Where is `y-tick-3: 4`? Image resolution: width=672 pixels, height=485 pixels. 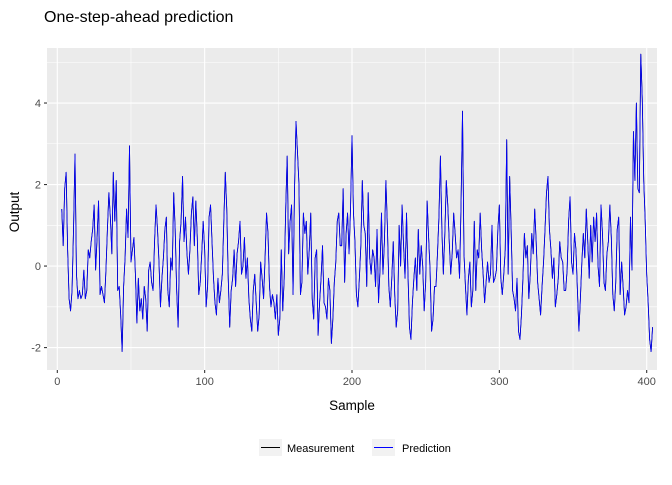
y-tick-3: 4 is located at coordinates (41, 104).